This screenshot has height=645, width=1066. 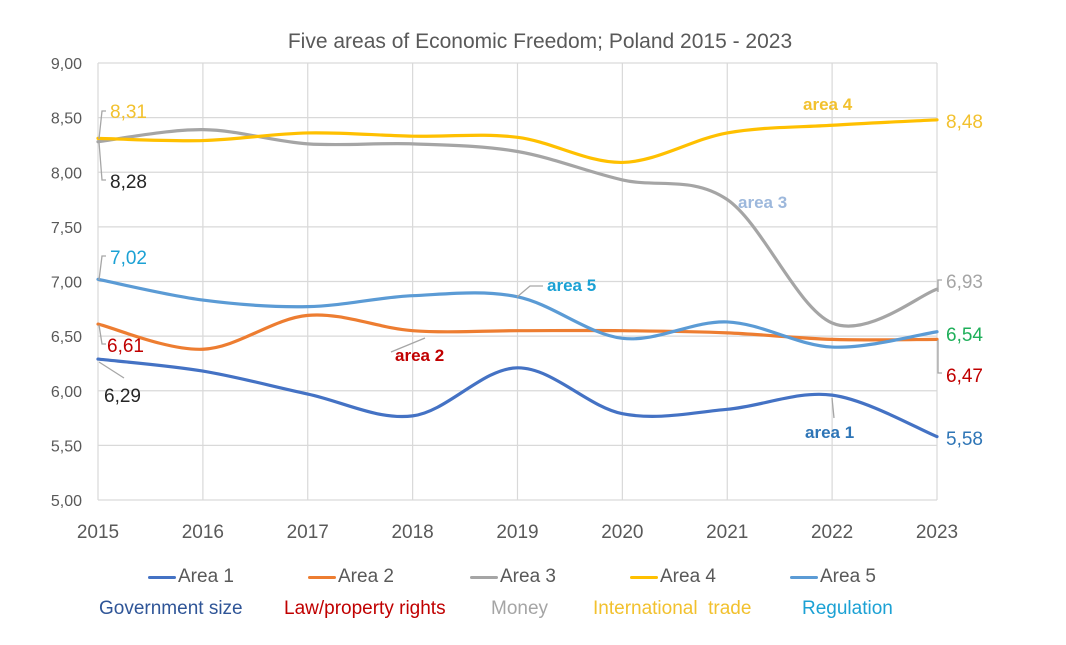 What do you see at coordinates (688, 576) in the screenshot?
I see `legend-label-area4: Area 4` at bounding box center [688, 576].